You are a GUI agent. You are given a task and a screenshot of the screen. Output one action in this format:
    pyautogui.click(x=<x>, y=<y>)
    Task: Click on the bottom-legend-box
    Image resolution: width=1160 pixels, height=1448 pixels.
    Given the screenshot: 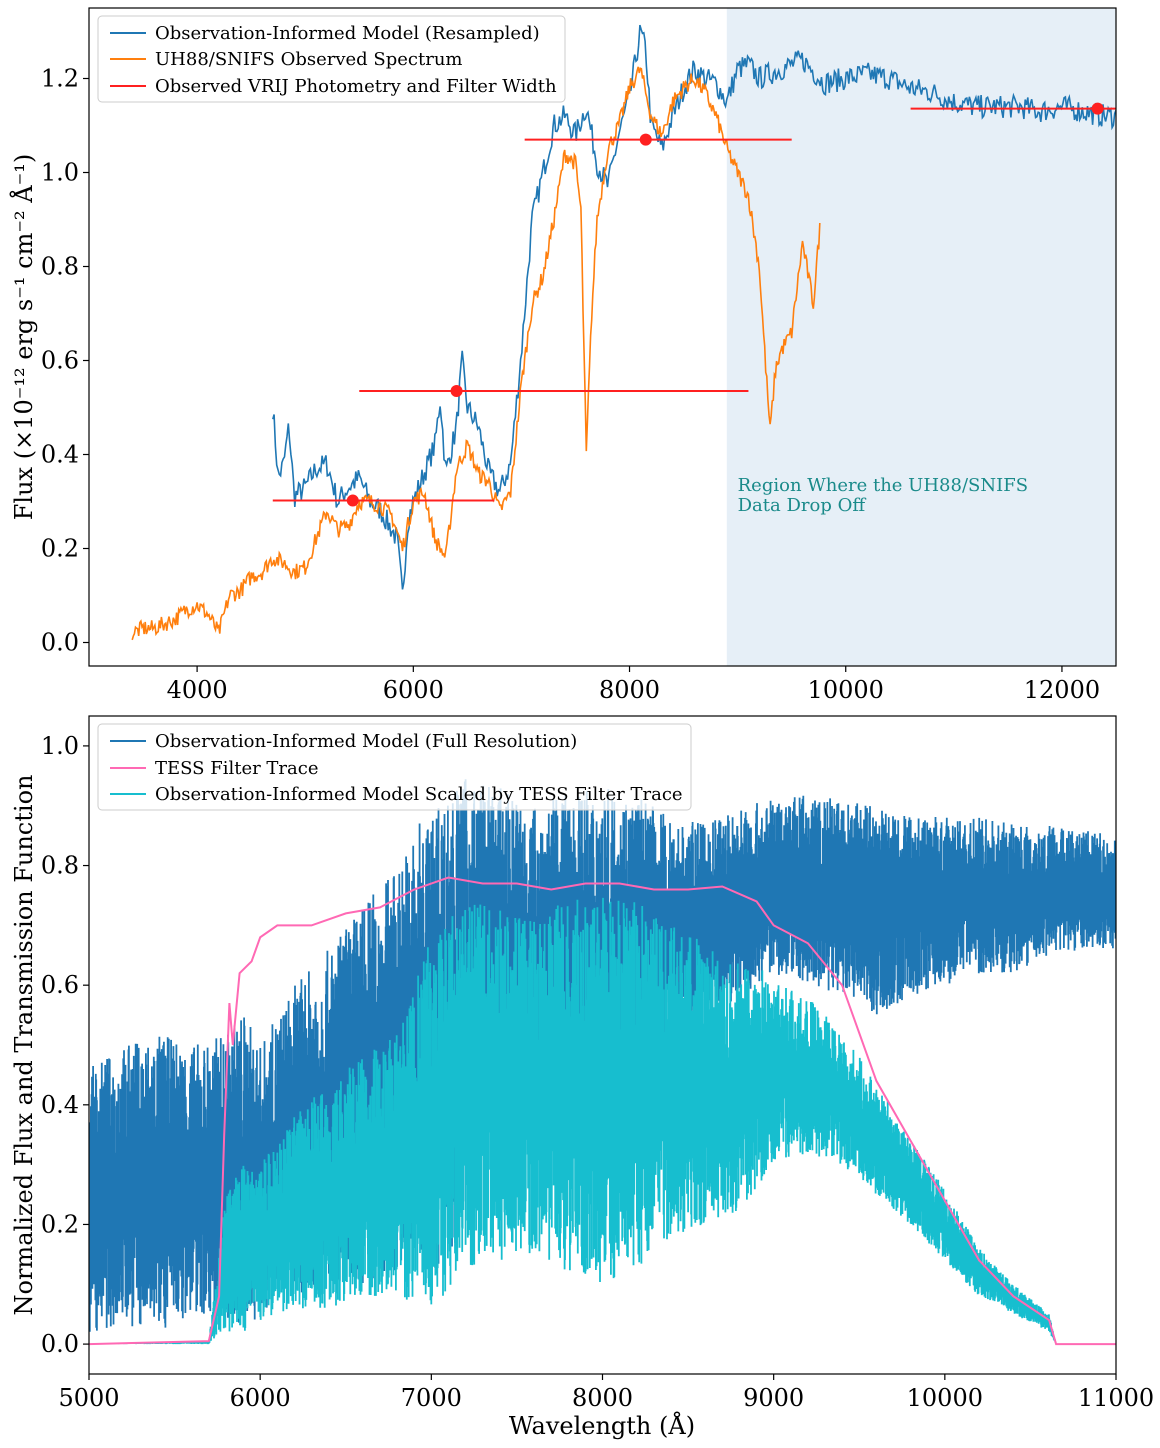 What is the action you would take?
    pyautogui.click(x=394, y=767)
    